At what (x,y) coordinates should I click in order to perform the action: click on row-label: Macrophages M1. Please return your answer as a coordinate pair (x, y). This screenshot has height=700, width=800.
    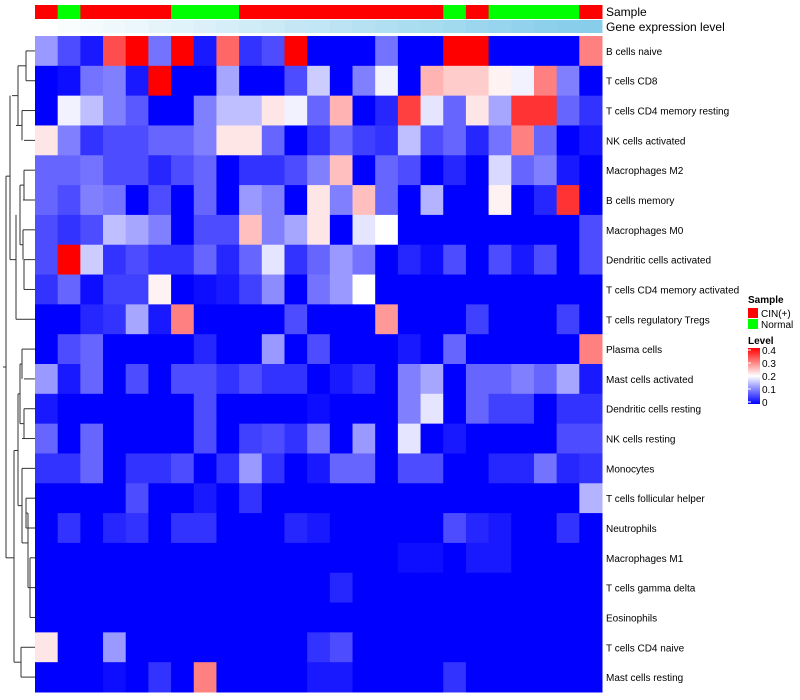
    Looking at the image, I should click on (645, 559).